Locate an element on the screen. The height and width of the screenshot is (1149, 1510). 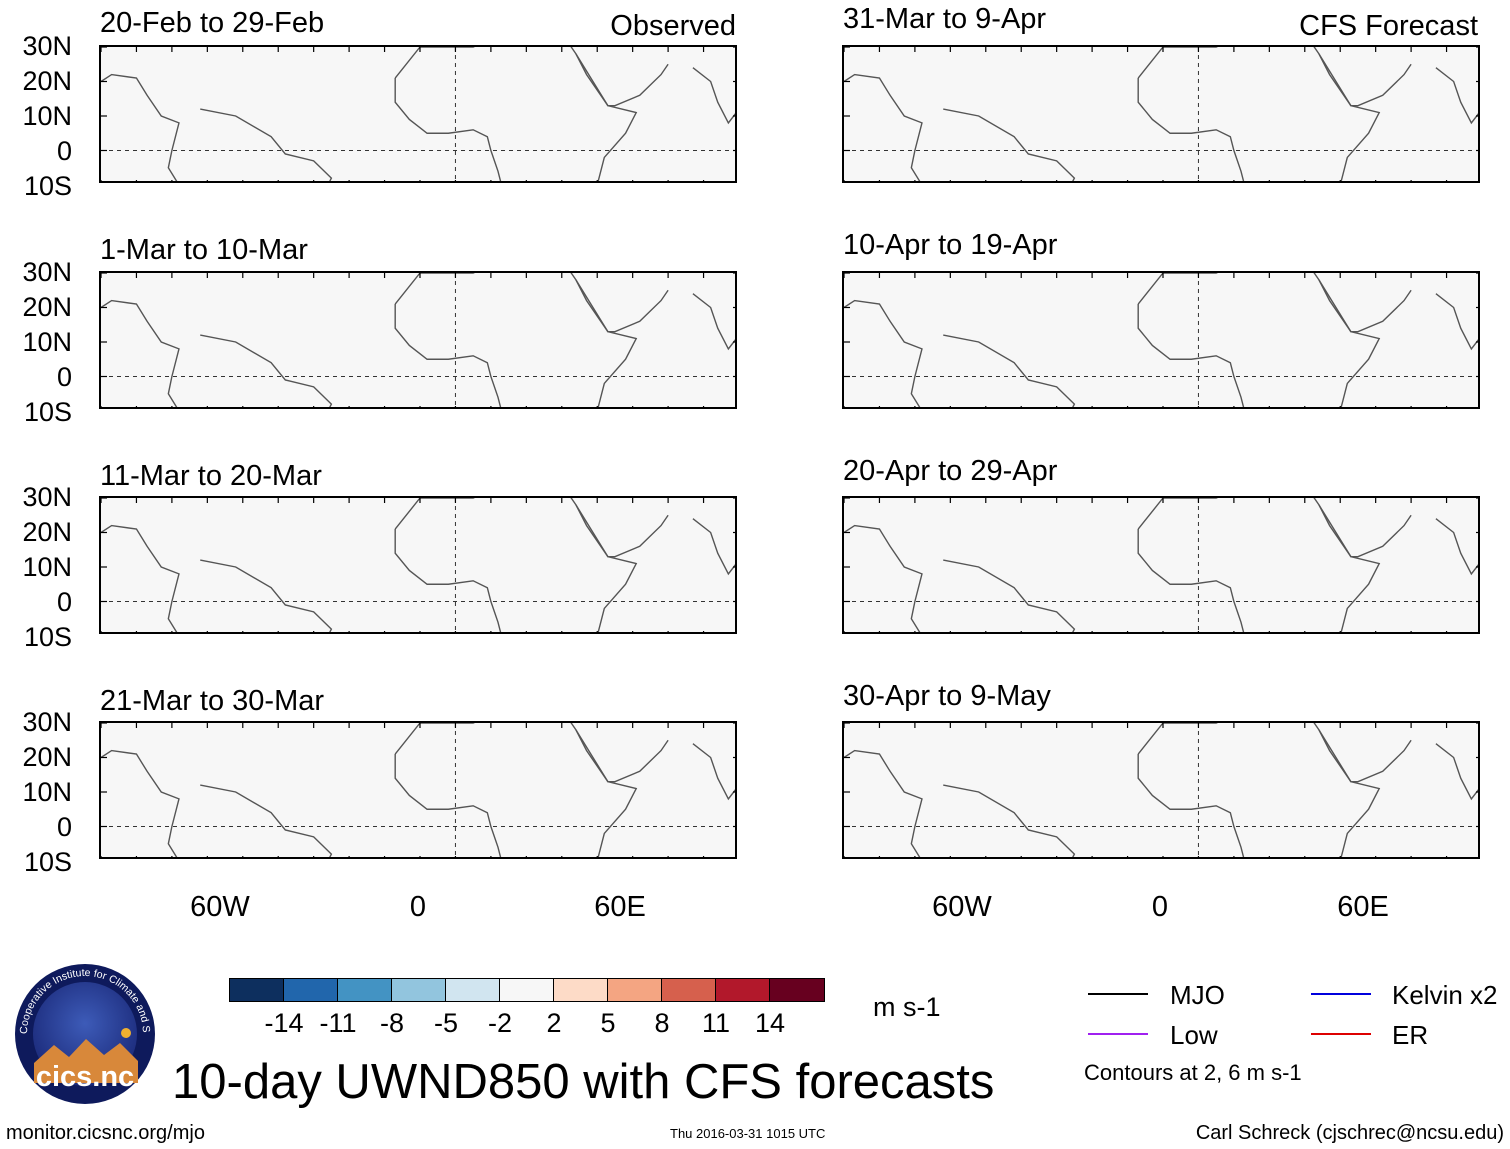
colorbar-label: -2 is located at coordinates (499, 1023).